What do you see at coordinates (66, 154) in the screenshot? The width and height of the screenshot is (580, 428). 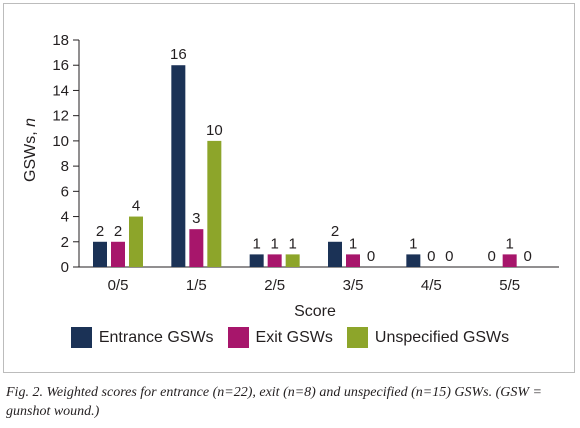 I see `y-axis: 0 2 4 6 8 10 12 14 16 18` at bounding box center [66, 154].